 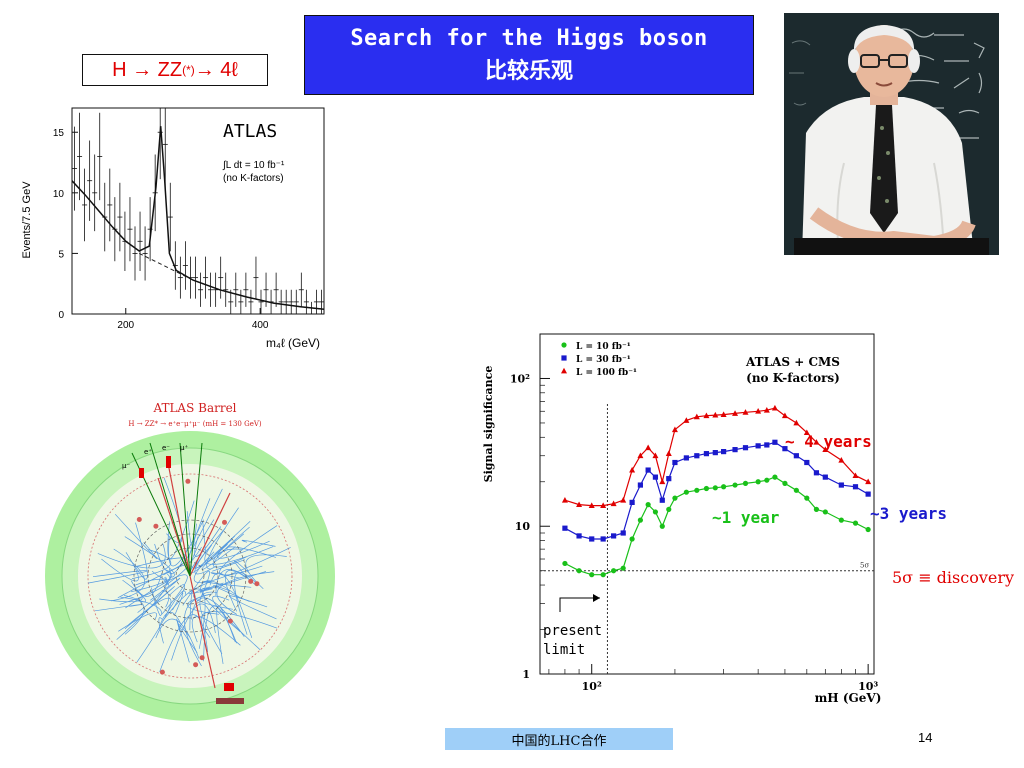 I want to click on y-axis-label: Events/7.5 GeV, so click(x=27, y=220).